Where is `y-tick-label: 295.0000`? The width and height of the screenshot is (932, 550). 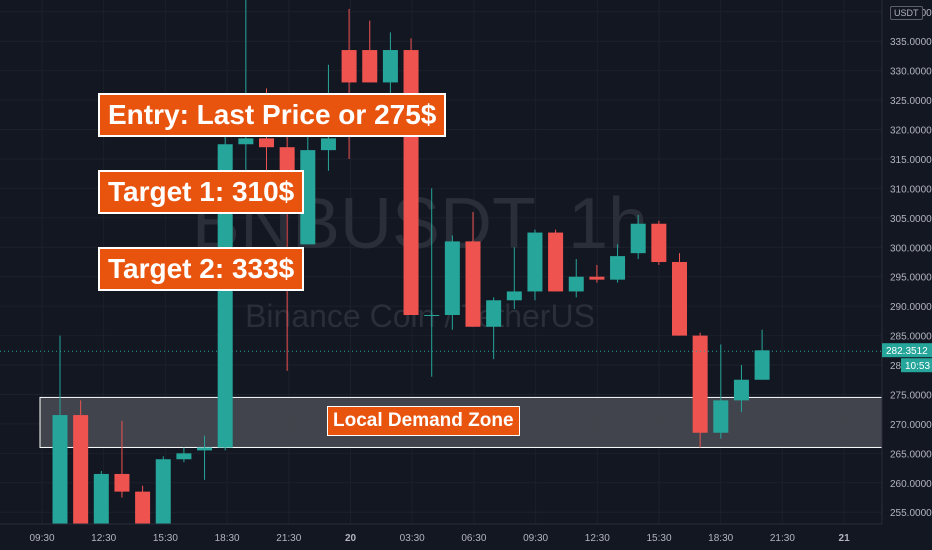
y-tick-label: 295.0000 is located at coordinates (911, 278).